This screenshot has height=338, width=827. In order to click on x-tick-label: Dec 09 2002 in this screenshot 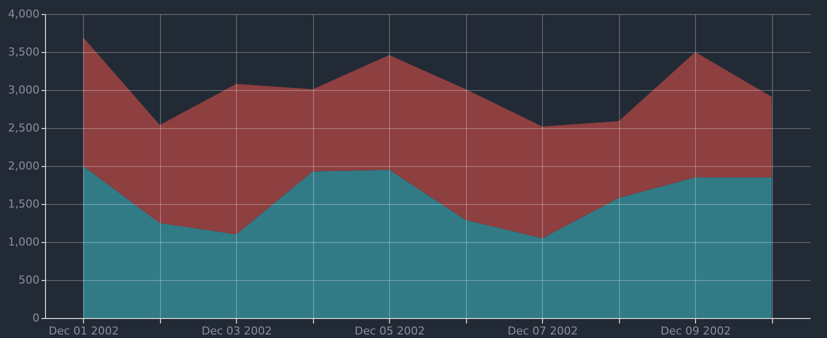, I will do `click(695, 331)`.